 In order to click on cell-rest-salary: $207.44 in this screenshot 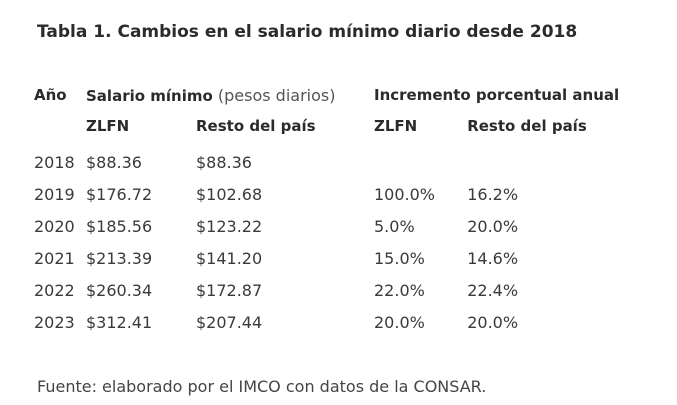, I will do `click(229, 322)`.